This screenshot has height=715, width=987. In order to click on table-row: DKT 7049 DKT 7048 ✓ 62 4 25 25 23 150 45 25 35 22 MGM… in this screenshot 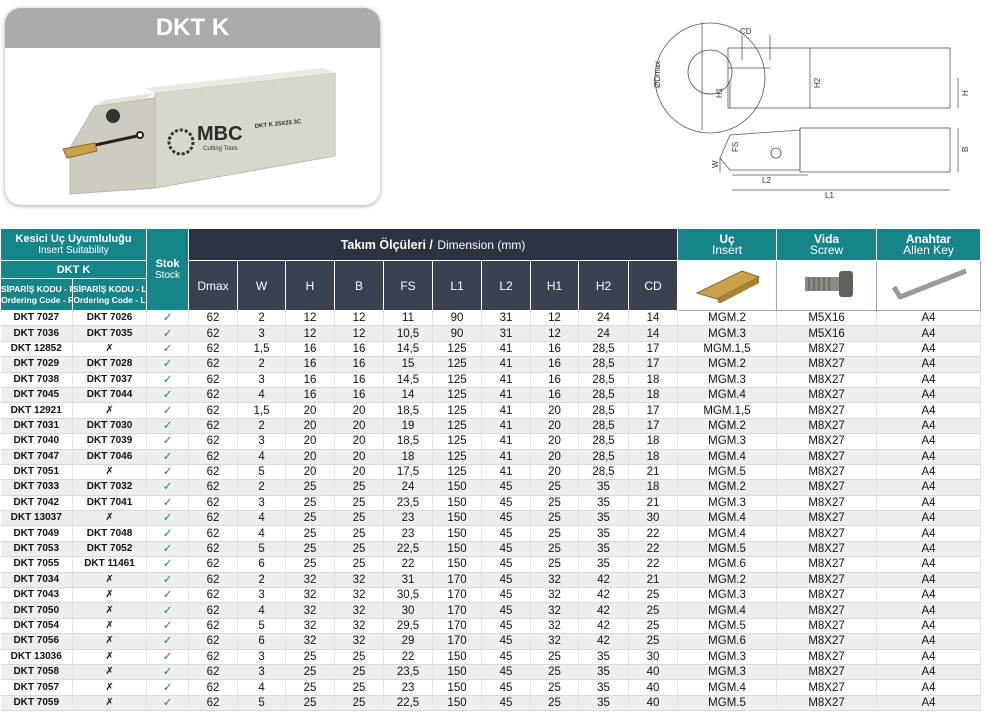, I will do `click(491, 533)`.